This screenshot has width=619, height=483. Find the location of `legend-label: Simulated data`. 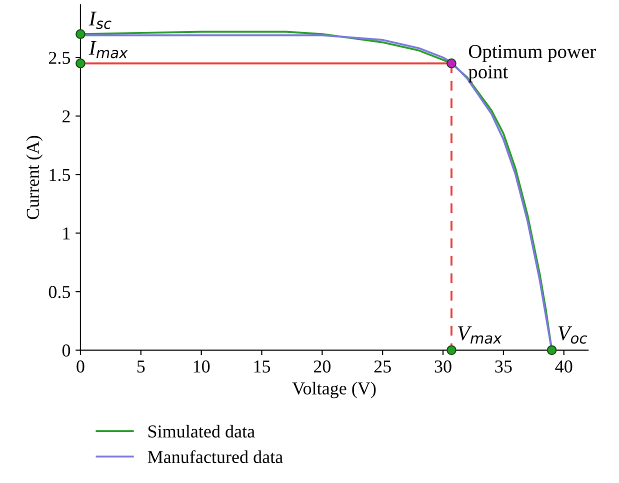

legend-label: Simulated data is located at coordinates (201, 431).